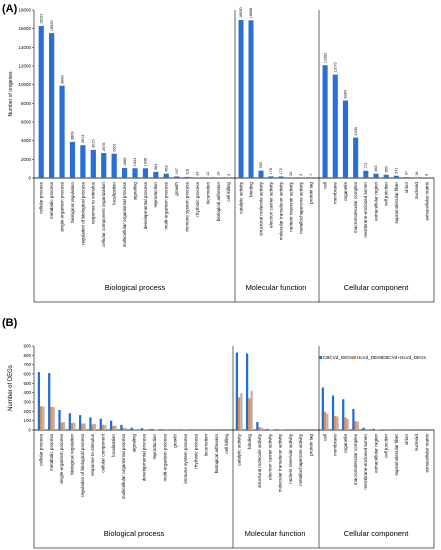 This screenshot has width=441, height=550. Describe the element at coordinates (206, 445) in the screenshot. I see `category-label-locomotion: locomotion` at that location.